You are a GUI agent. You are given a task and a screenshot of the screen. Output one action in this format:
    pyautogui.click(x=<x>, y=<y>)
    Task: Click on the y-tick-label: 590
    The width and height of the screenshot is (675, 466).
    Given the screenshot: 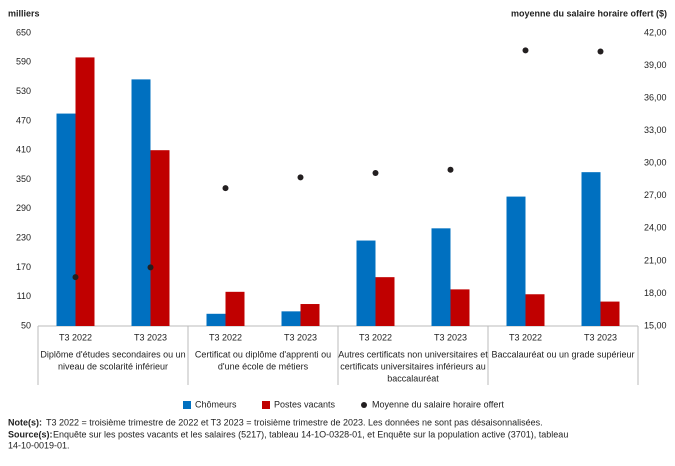 What is the action you would take?
    pyautogui.click(x=23, y=62)
    